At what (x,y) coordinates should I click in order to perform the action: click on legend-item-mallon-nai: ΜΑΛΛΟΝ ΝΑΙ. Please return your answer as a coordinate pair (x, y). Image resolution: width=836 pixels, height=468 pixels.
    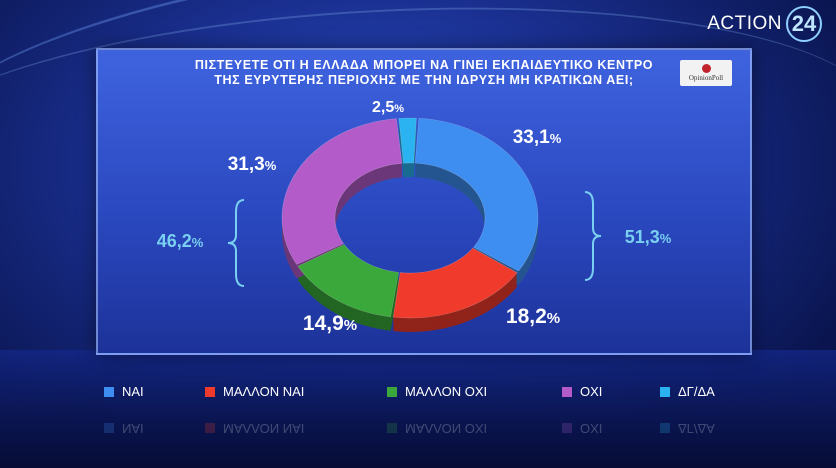
    Looking at the image, I should click on (254, 391).